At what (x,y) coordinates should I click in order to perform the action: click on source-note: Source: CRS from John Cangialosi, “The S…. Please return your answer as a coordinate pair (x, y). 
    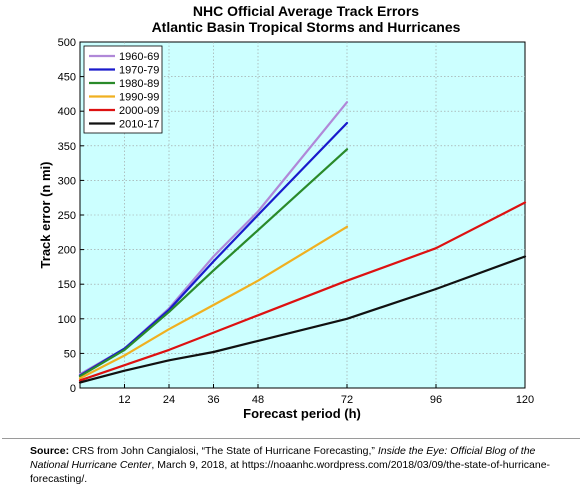
    Looking at the image, I should click on (300, 465).